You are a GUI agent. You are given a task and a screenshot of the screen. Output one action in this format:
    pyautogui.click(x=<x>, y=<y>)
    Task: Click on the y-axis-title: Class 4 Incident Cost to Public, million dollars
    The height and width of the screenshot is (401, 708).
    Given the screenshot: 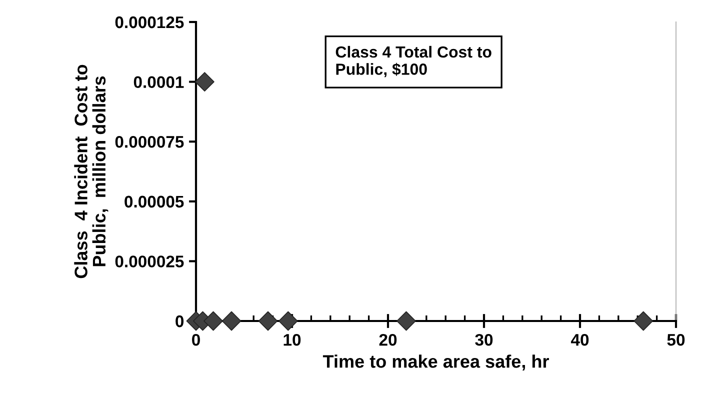 What is the action you would take?
    pyautogui.click(x=91, y=171)
    